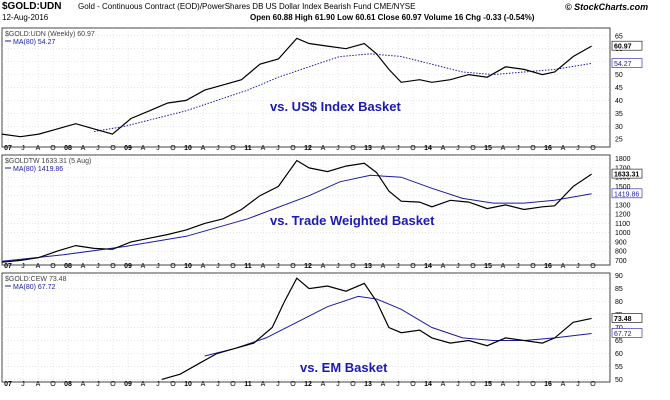  I want to click on panel-3-last-ma-box, so click(627, 333).